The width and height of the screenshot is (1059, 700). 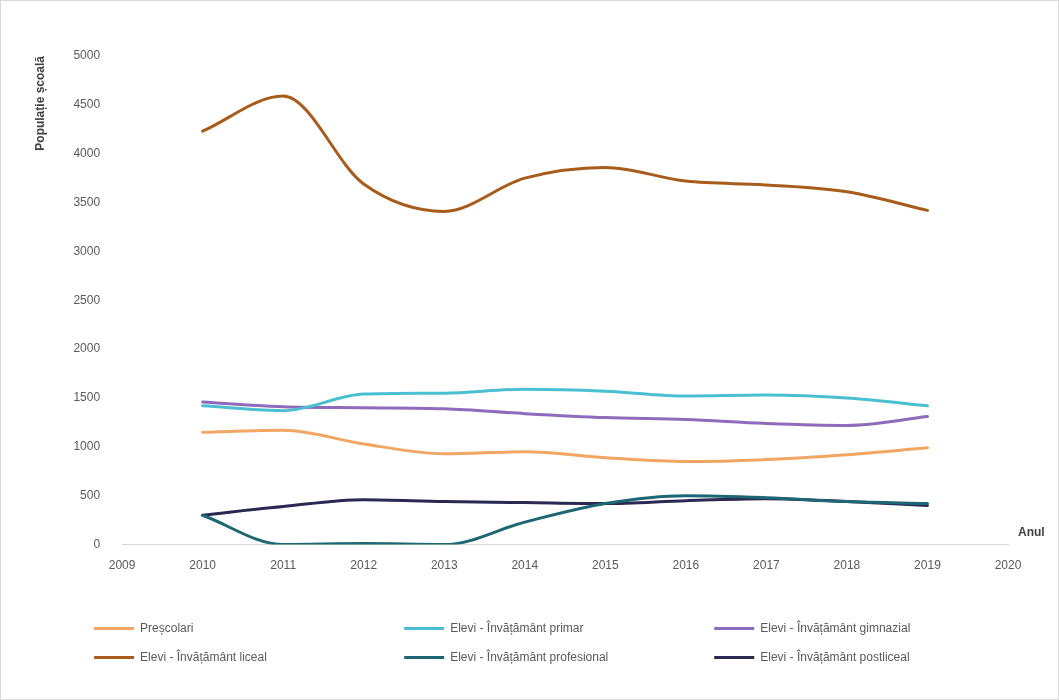 What do you see at coordinates (283, 565) in the screenshot?
I see `x-tick-label: 2011` at bounding box center [283, 565].